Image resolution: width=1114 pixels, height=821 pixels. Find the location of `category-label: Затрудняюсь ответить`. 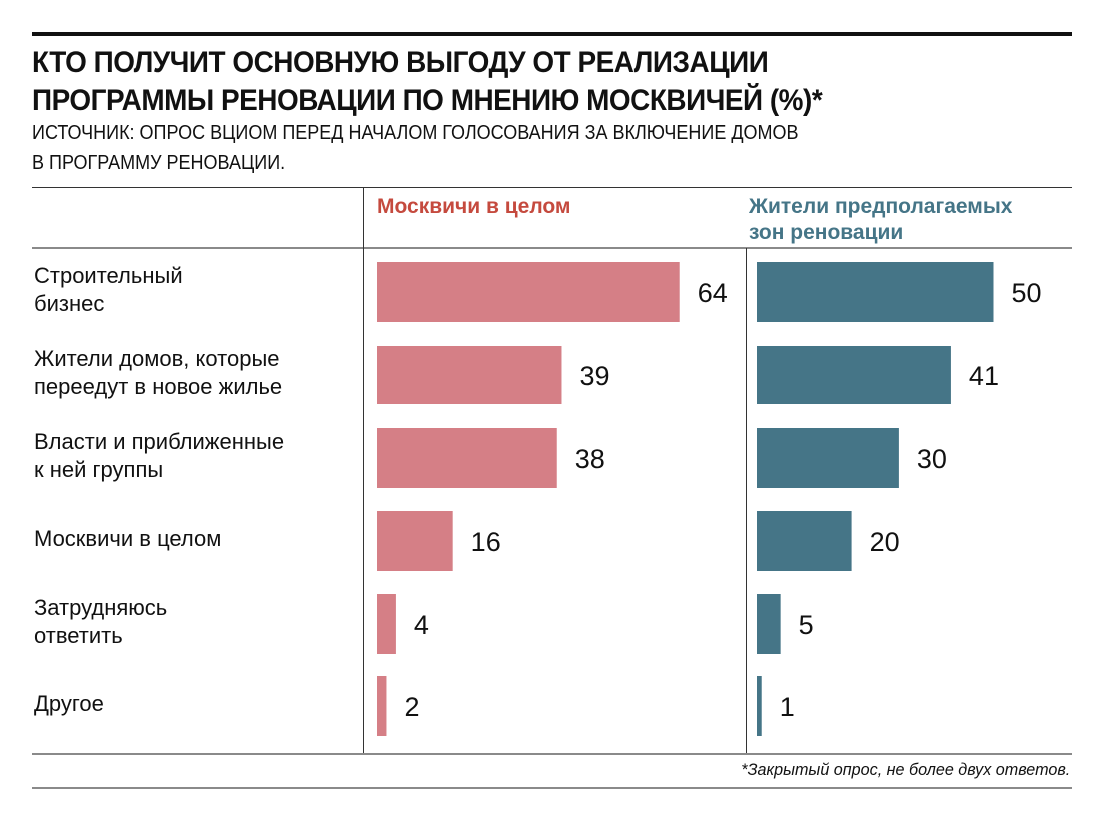

category-label: Затрудняюсь ответить is located at coordinates (100, 622).